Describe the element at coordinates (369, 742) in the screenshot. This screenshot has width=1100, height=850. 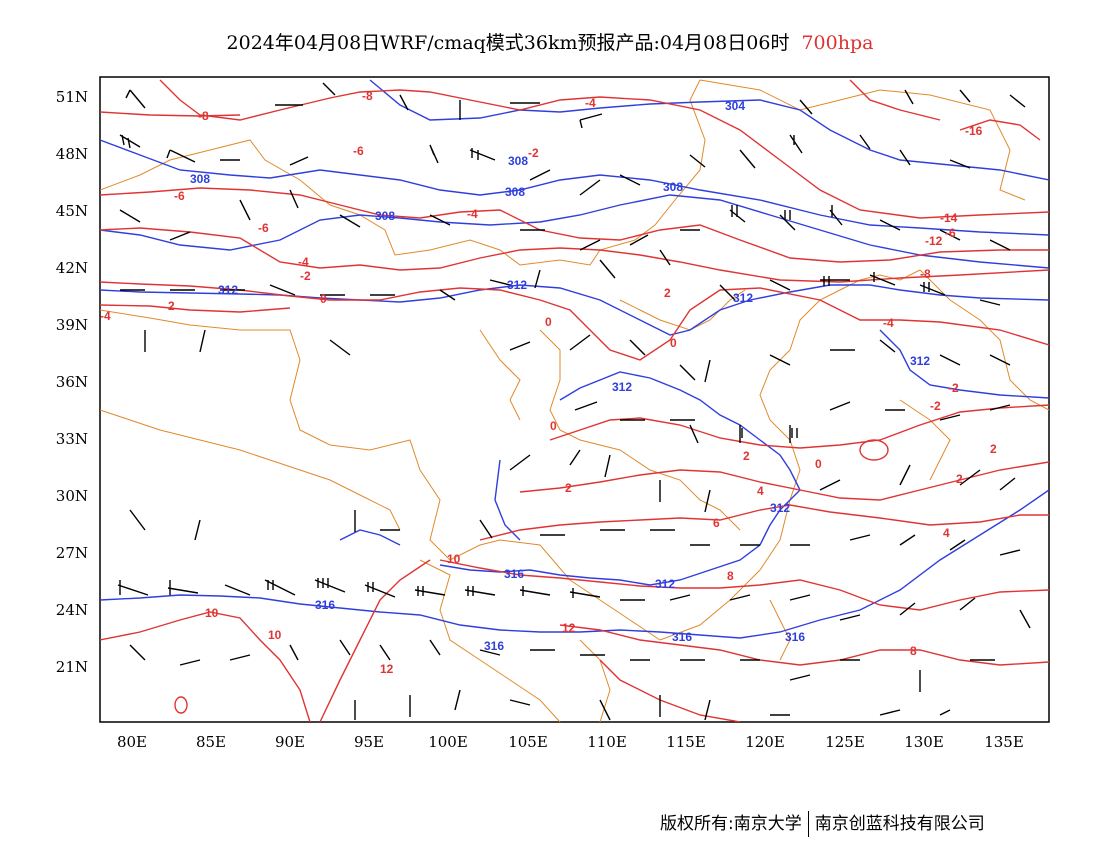
I see `lon-label: 95E` at that location.